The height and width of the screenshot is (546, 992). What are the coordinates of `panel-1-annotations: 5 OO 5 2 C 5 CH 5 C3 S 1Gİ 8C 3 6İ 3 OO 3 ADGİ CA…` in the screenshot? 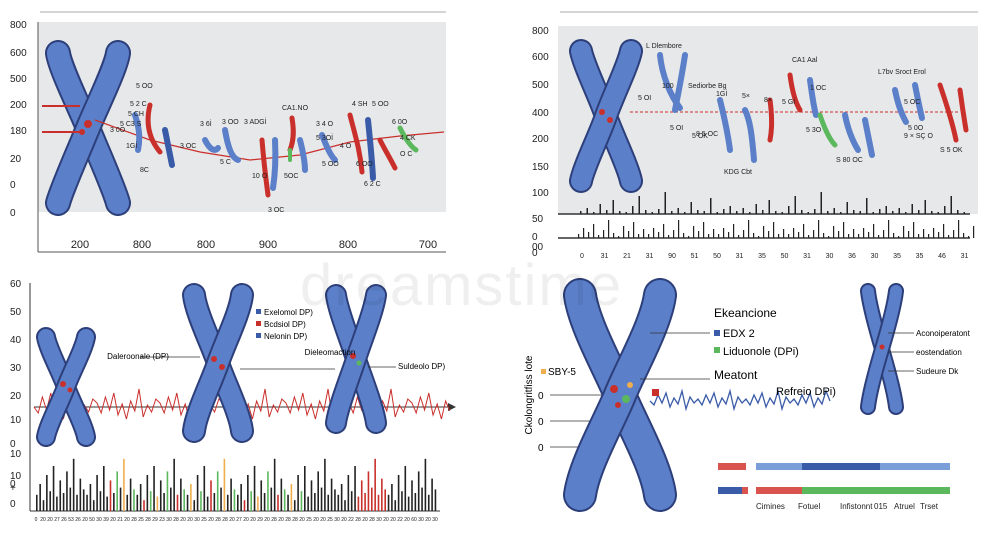 It's located at (263, 148).